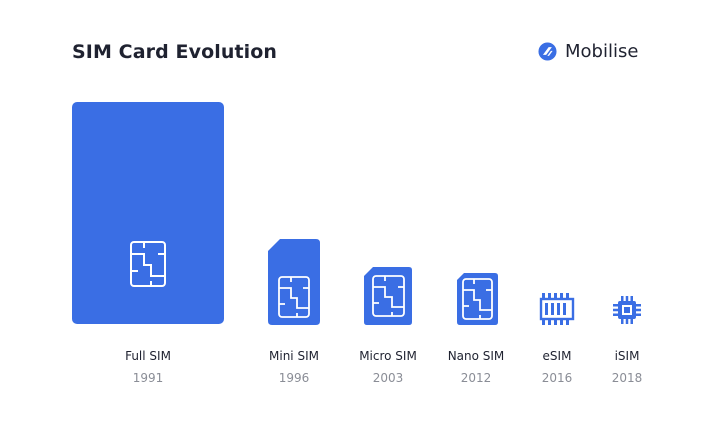 Image resolution: width=720 pixels, height=436 pixels. Describe the element at coordinates (175, 52) in the screenshot. I see `page-title: SIM Card Evolution` at that location.